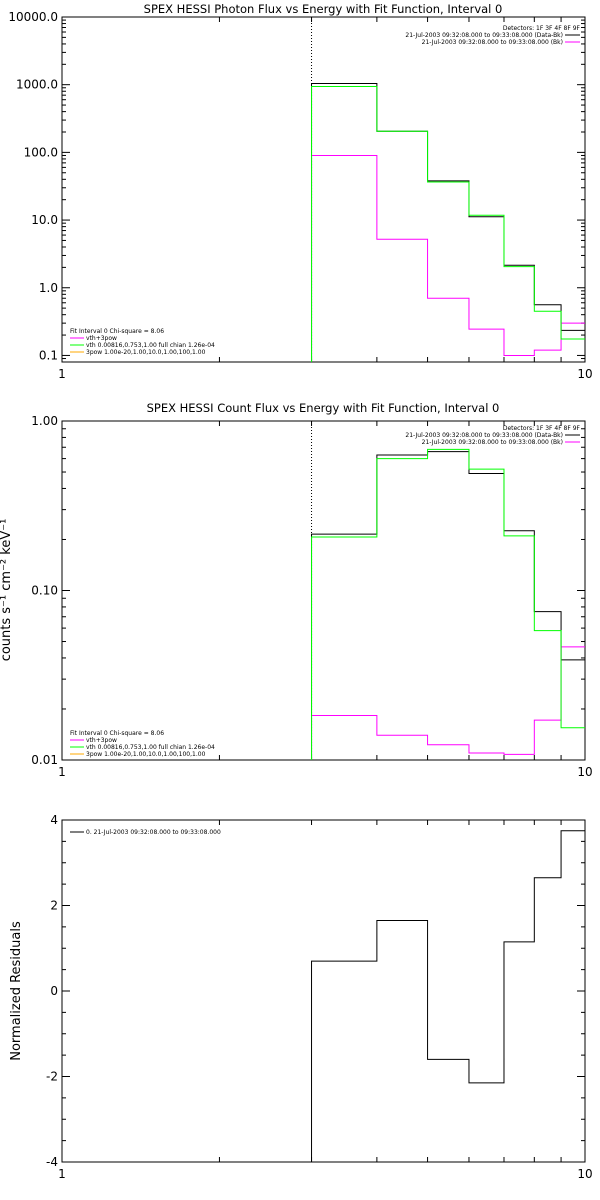 The image size is (600, 1200). What do you see at coordinates (52, 1162) in the screenshot?
I see `y-tick-label: -4` at bounding box center [52, 1162].